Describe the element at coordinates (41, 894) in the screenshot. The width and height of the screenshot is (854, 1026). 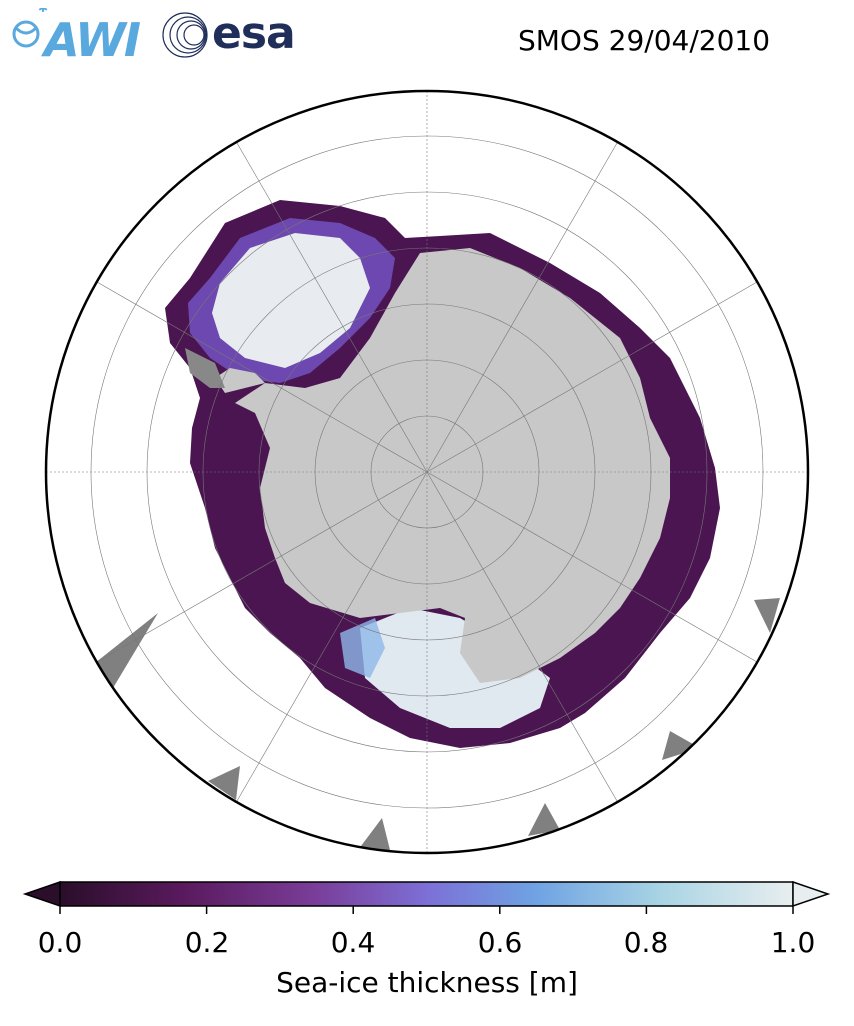
I see `colorbar-extend-min` at that location.